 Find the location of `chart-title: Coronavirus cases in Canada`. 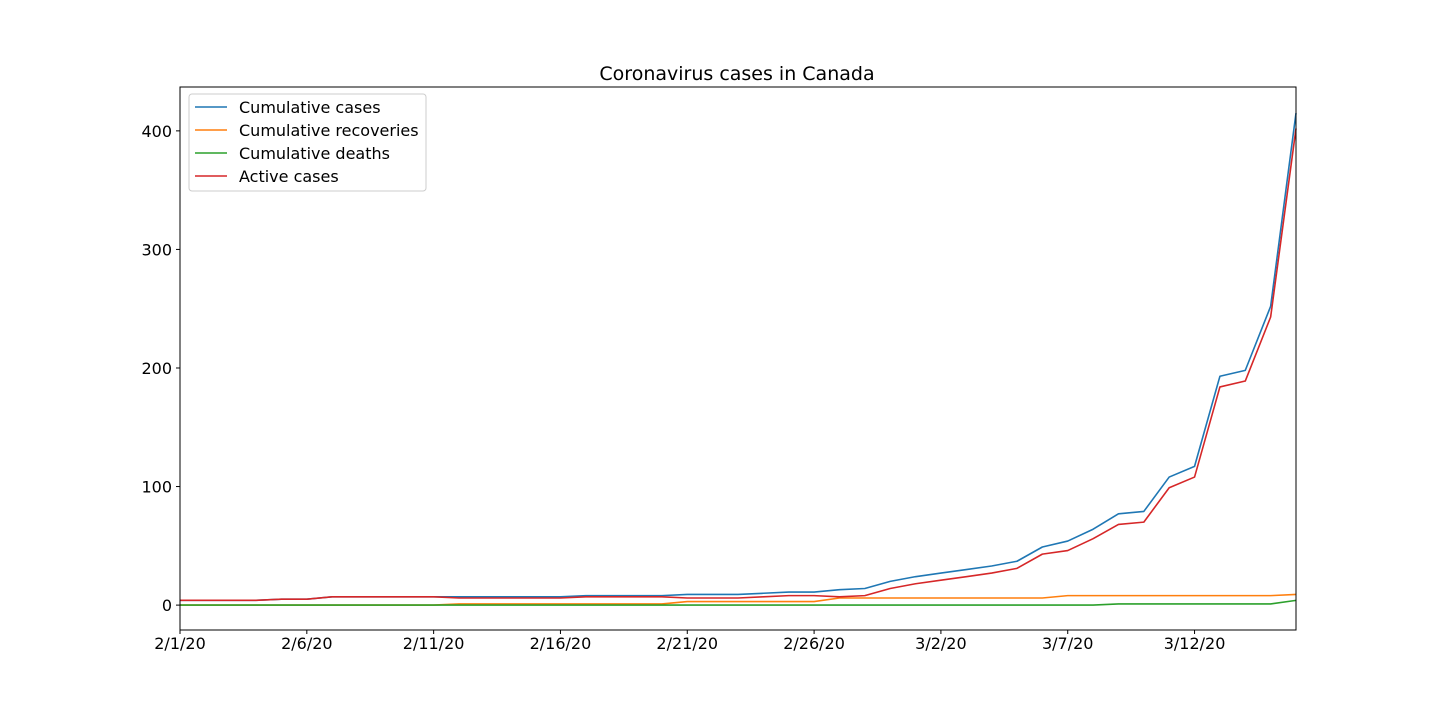

chart-title: Coronavirus cases in Canada is located at coordinates (736, 74).